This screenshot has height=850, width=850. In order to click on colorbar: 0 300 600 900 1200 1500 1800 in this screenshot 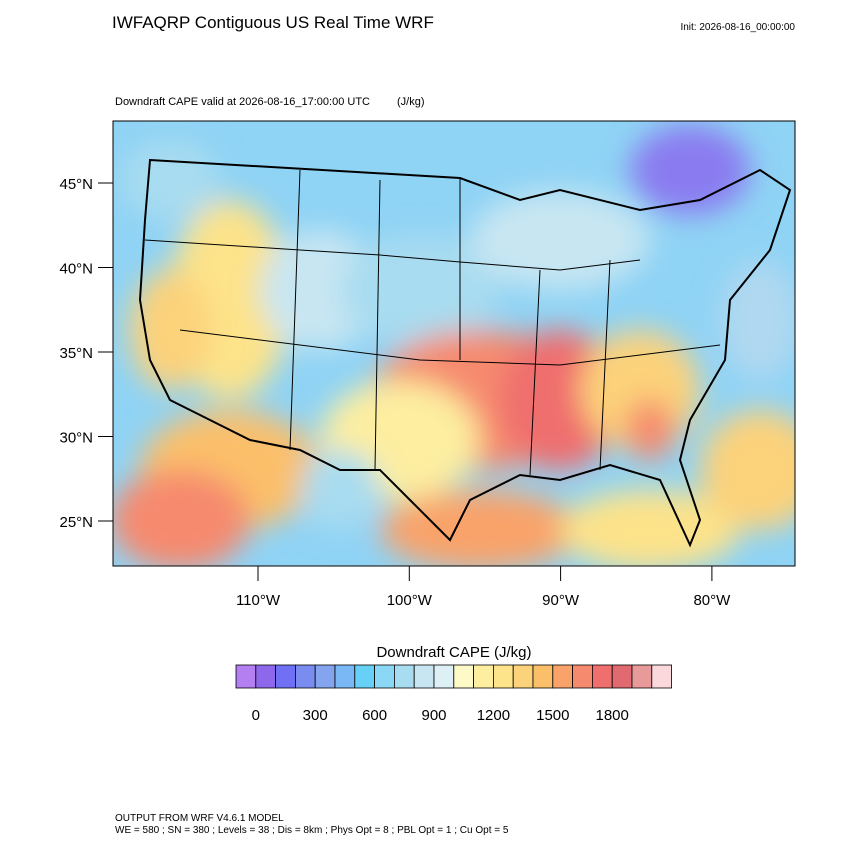, I will do `click(453, 694)`.